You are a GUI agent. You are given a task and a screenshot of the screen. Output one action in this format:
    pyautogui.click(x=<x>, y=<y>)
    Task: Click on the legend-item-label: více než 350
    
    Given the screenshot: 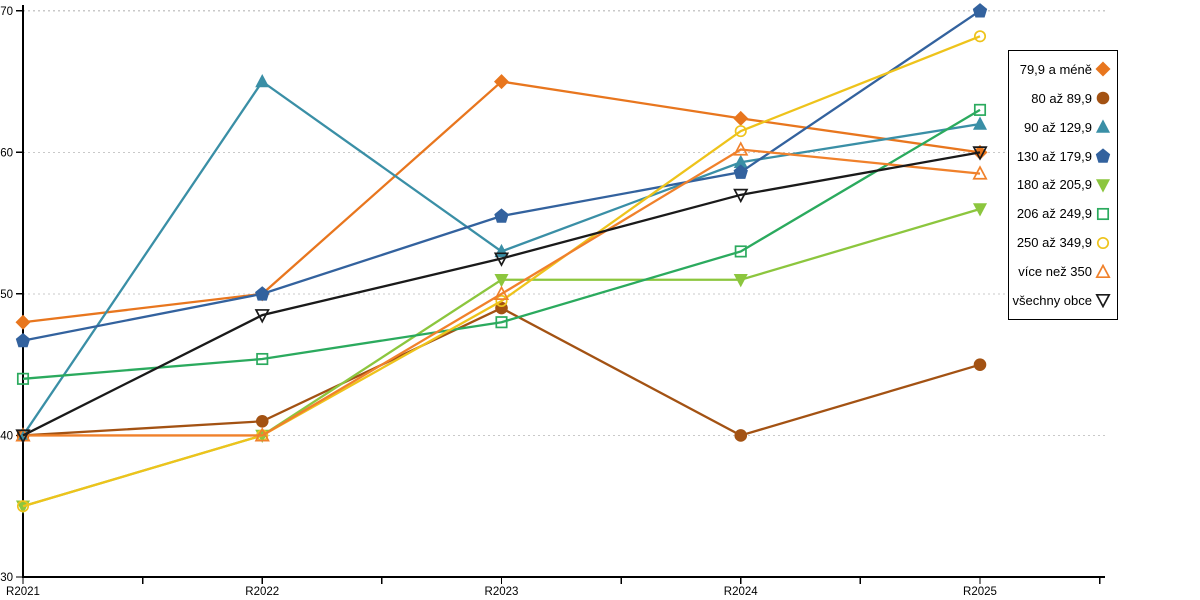 What is the action you would take?
    pyautogui.click(x=1055, y=272)
    